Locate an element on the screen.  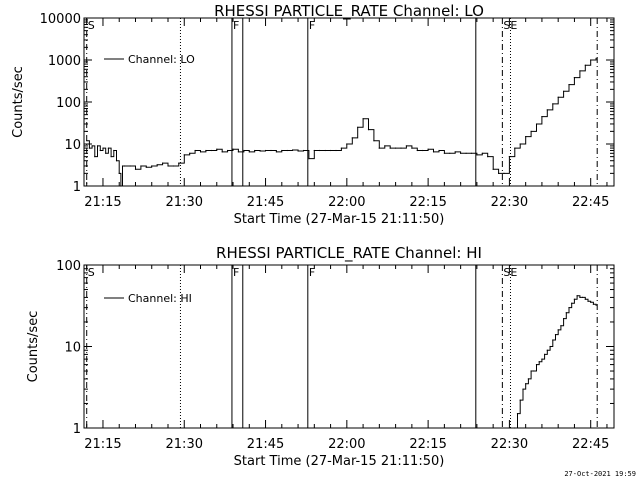
panel-1-event-marker-label: F is located at coordinates (236, 25).